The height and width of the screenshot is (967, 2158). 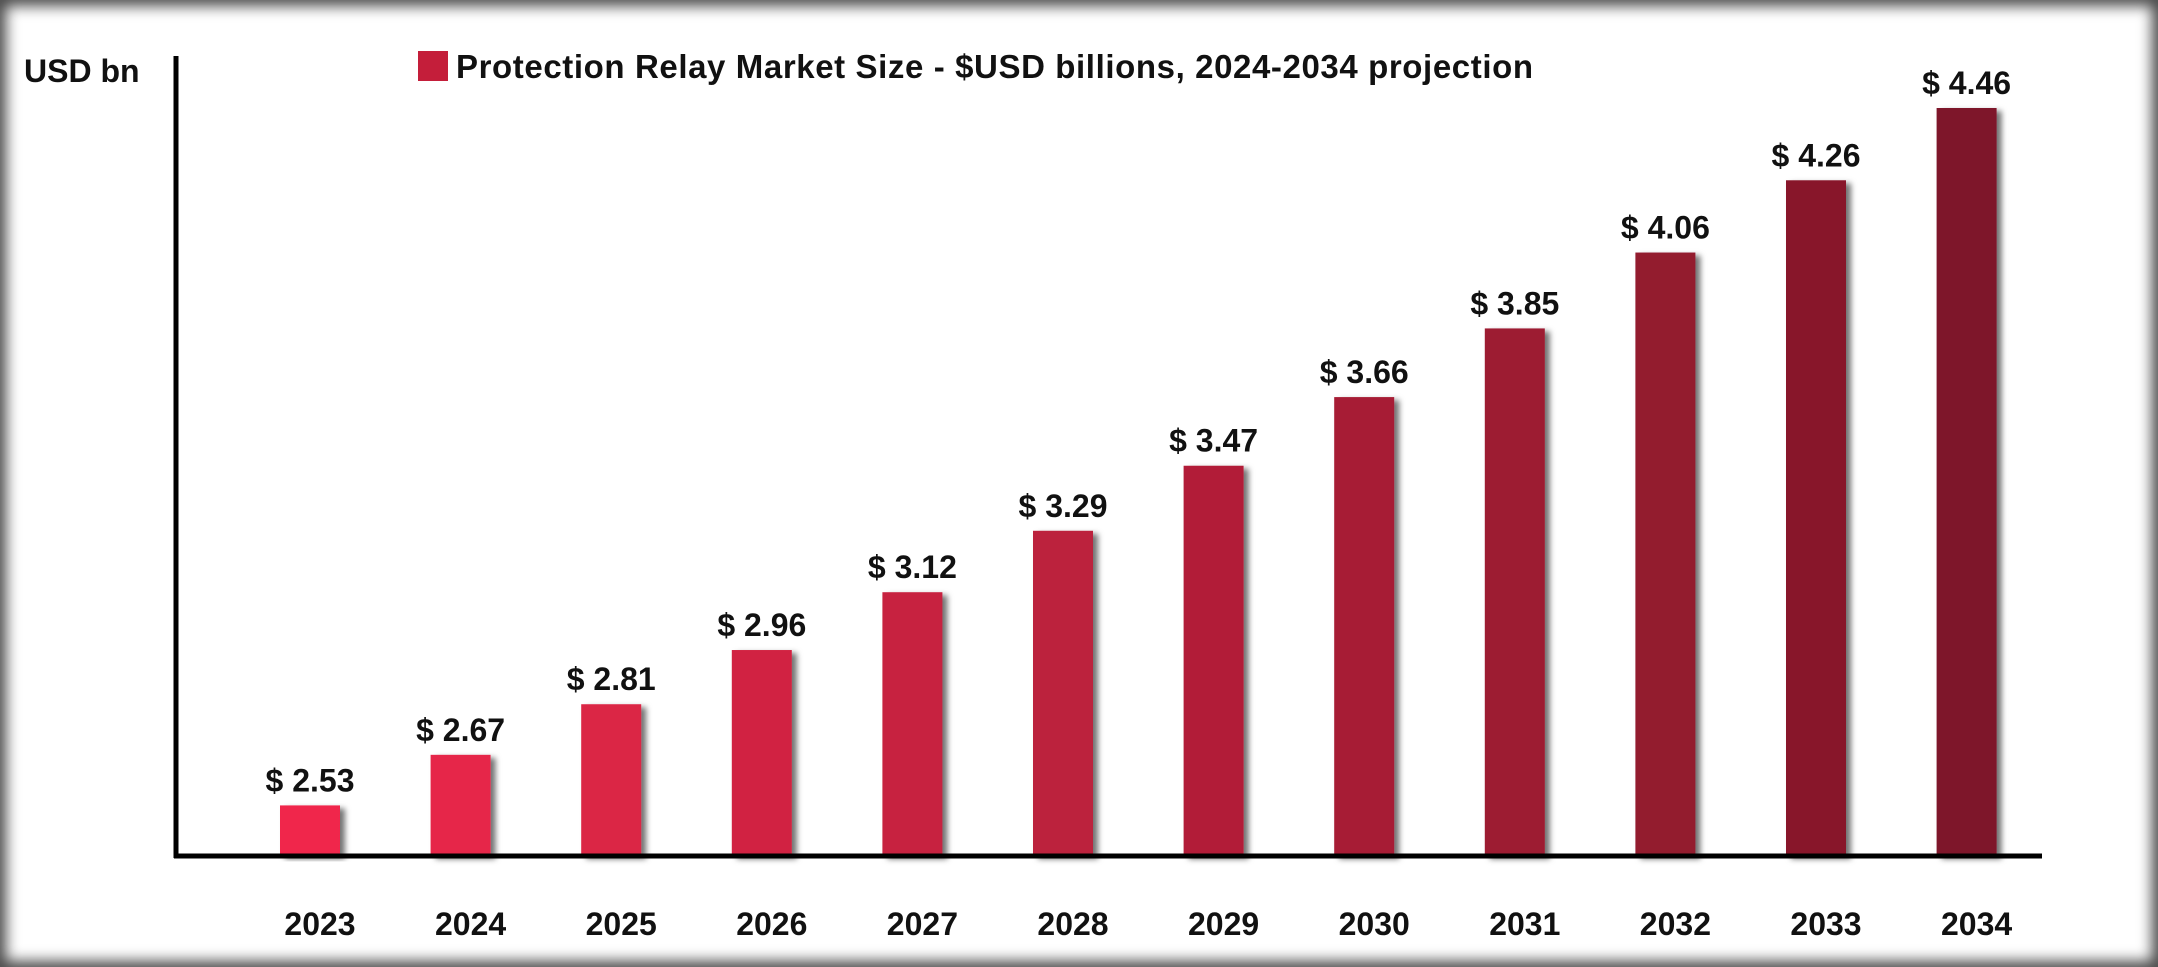 What do you see at coordinates (912, 567) in the screenshot?
I see `data-label-2027: $ 3.12` at bounding box center [912, 567].